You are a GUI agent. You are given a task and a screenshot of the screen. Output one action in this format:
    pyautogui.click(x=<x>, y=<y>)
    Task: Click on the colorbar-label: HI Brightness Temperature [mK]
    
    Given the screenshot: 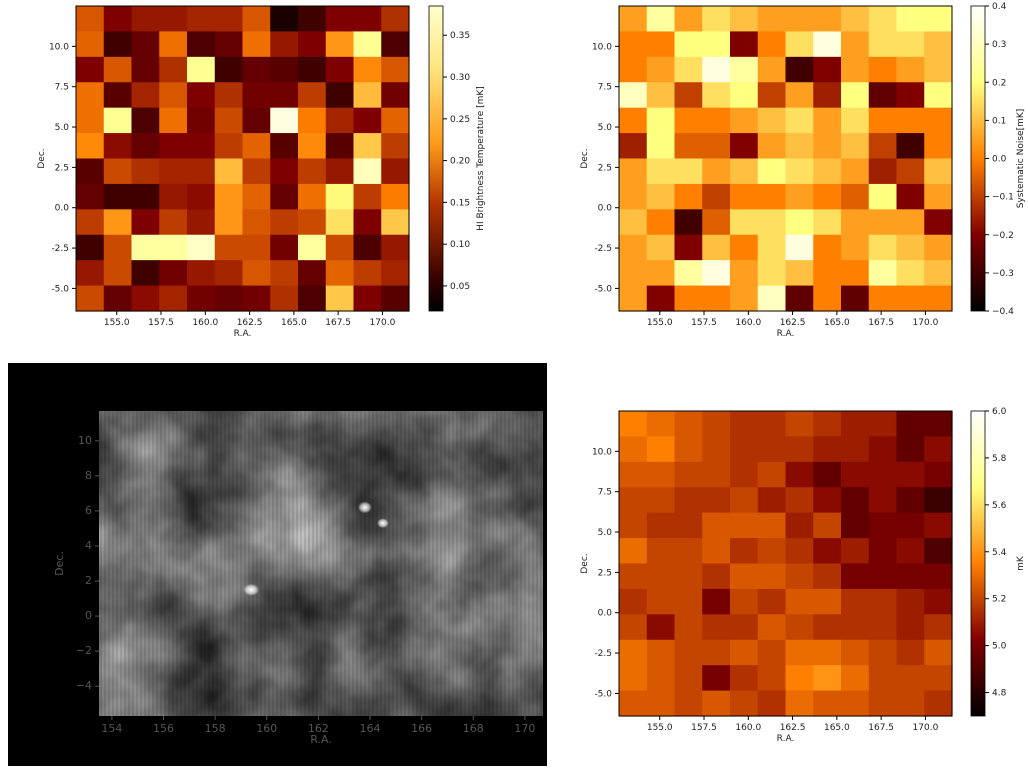 What is the action you would take?
    pyautogui.click(x=481, y=158)
    